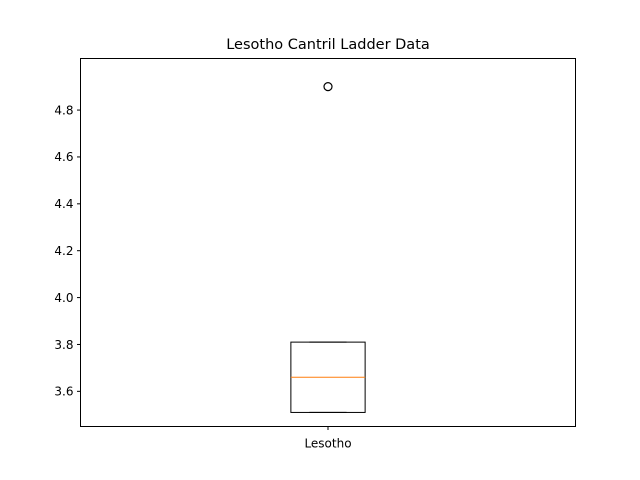  I want to click on y-tick-label: 4.0, so click(63, 298).